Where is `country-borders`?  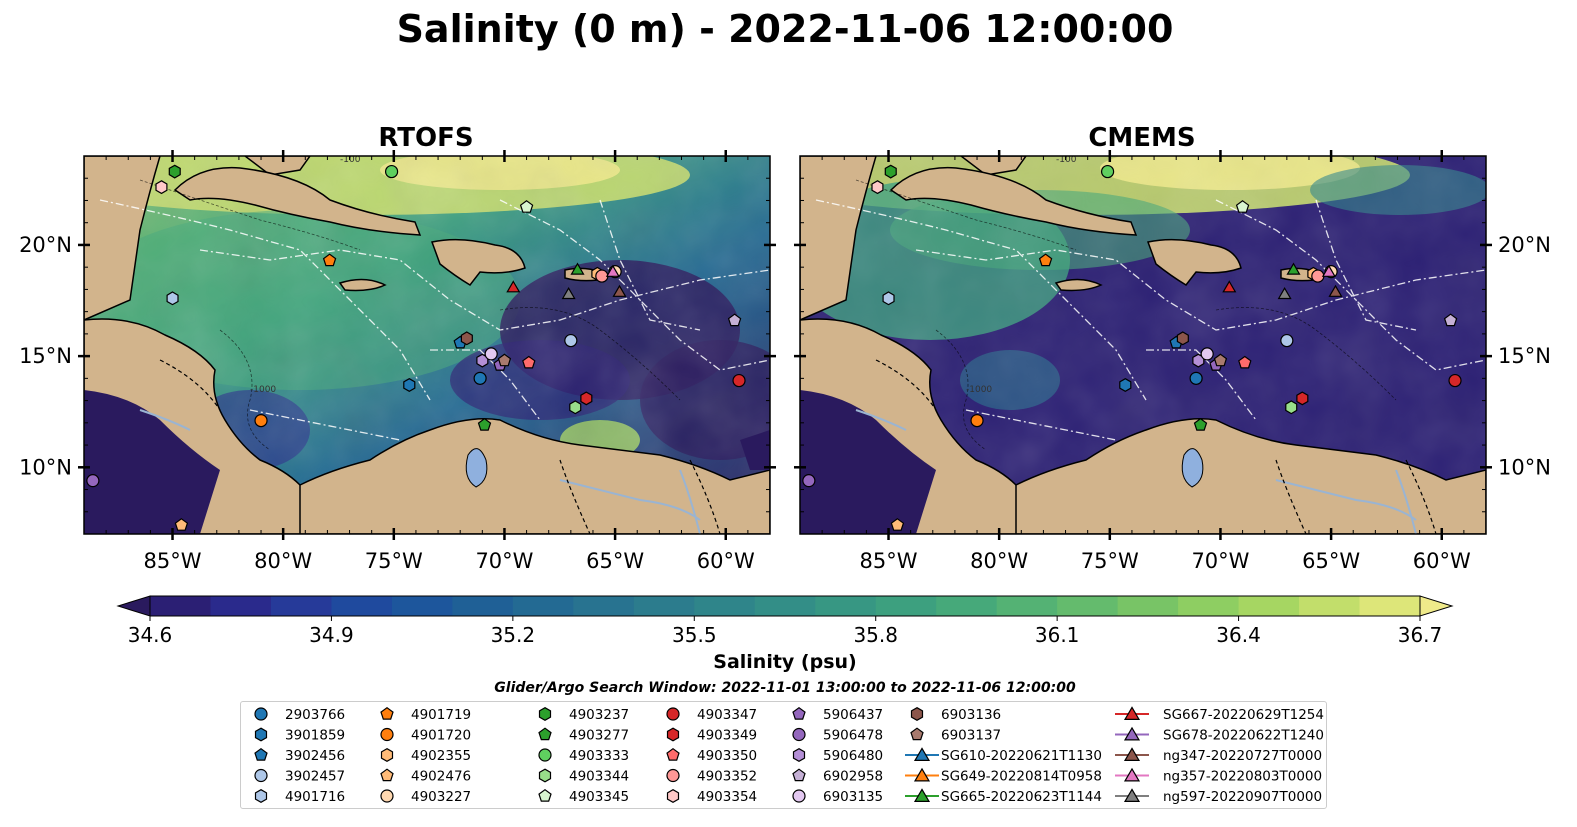
country-borders is located at coordinates (1156, 446).